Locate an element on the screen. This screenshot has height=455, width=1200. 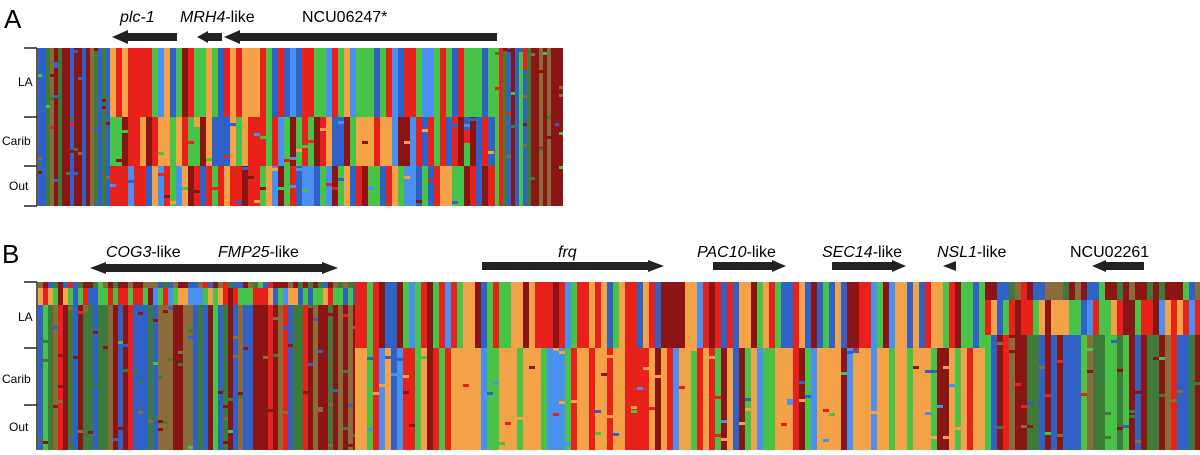
panel-b-letter: B is located at coordinates (10, 254).